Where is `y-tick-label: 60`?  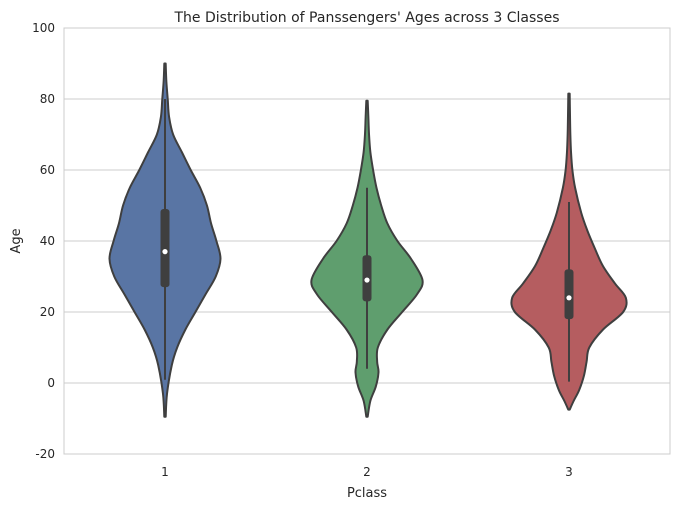 y-tick-label: 60 is located at coordinates (47, 170).